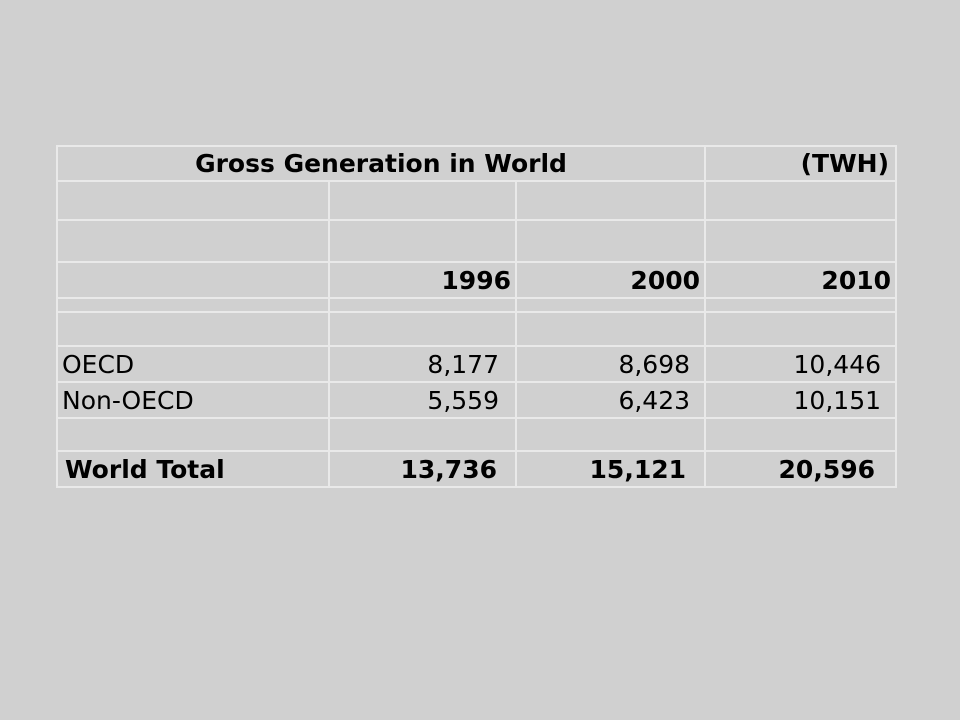  Describe the element at coordinates (193, 469) in the screenshot. I see `total-label: World Total` at that location.